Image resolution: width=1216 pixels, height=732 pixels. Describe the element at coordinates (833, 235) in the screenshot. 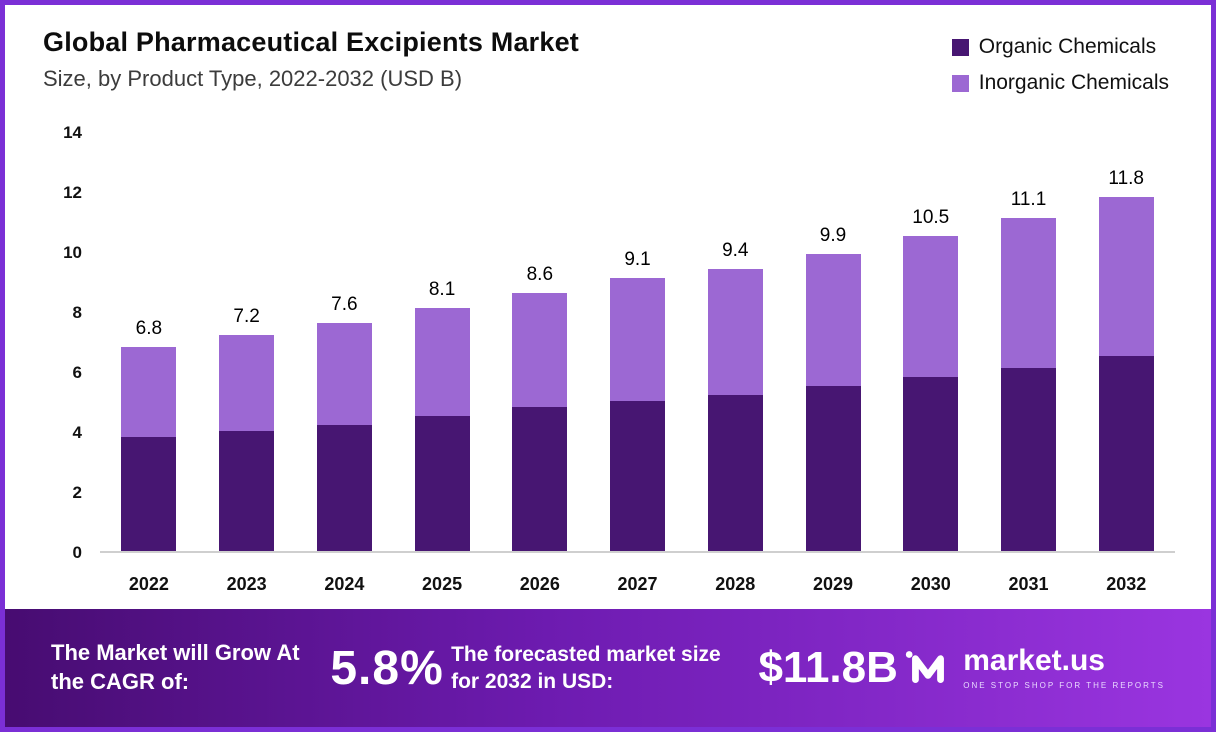

I see `bar-value-label: 9.9` at that location.